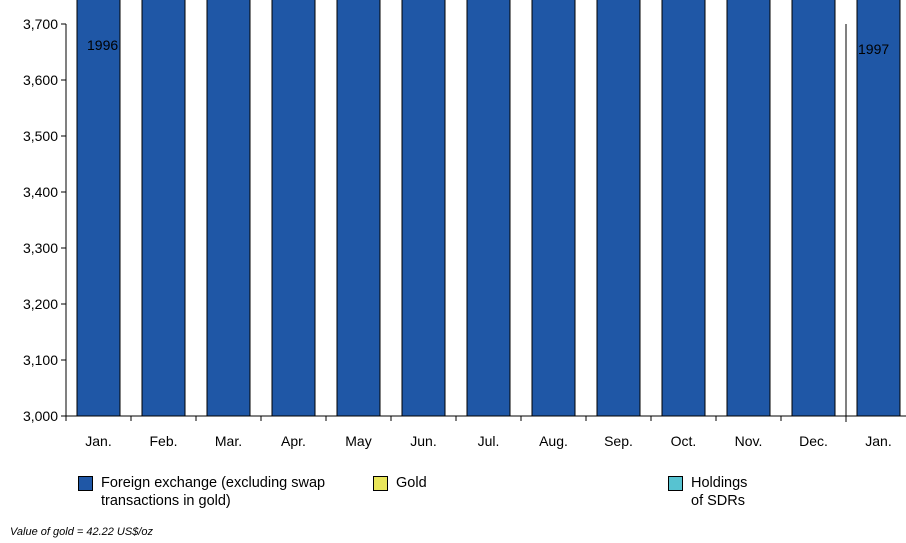  Describe the element at coordinates (719, 492) in the screenshot. I see `legend-label-sdrs: Holdings of SDRs` at that location.